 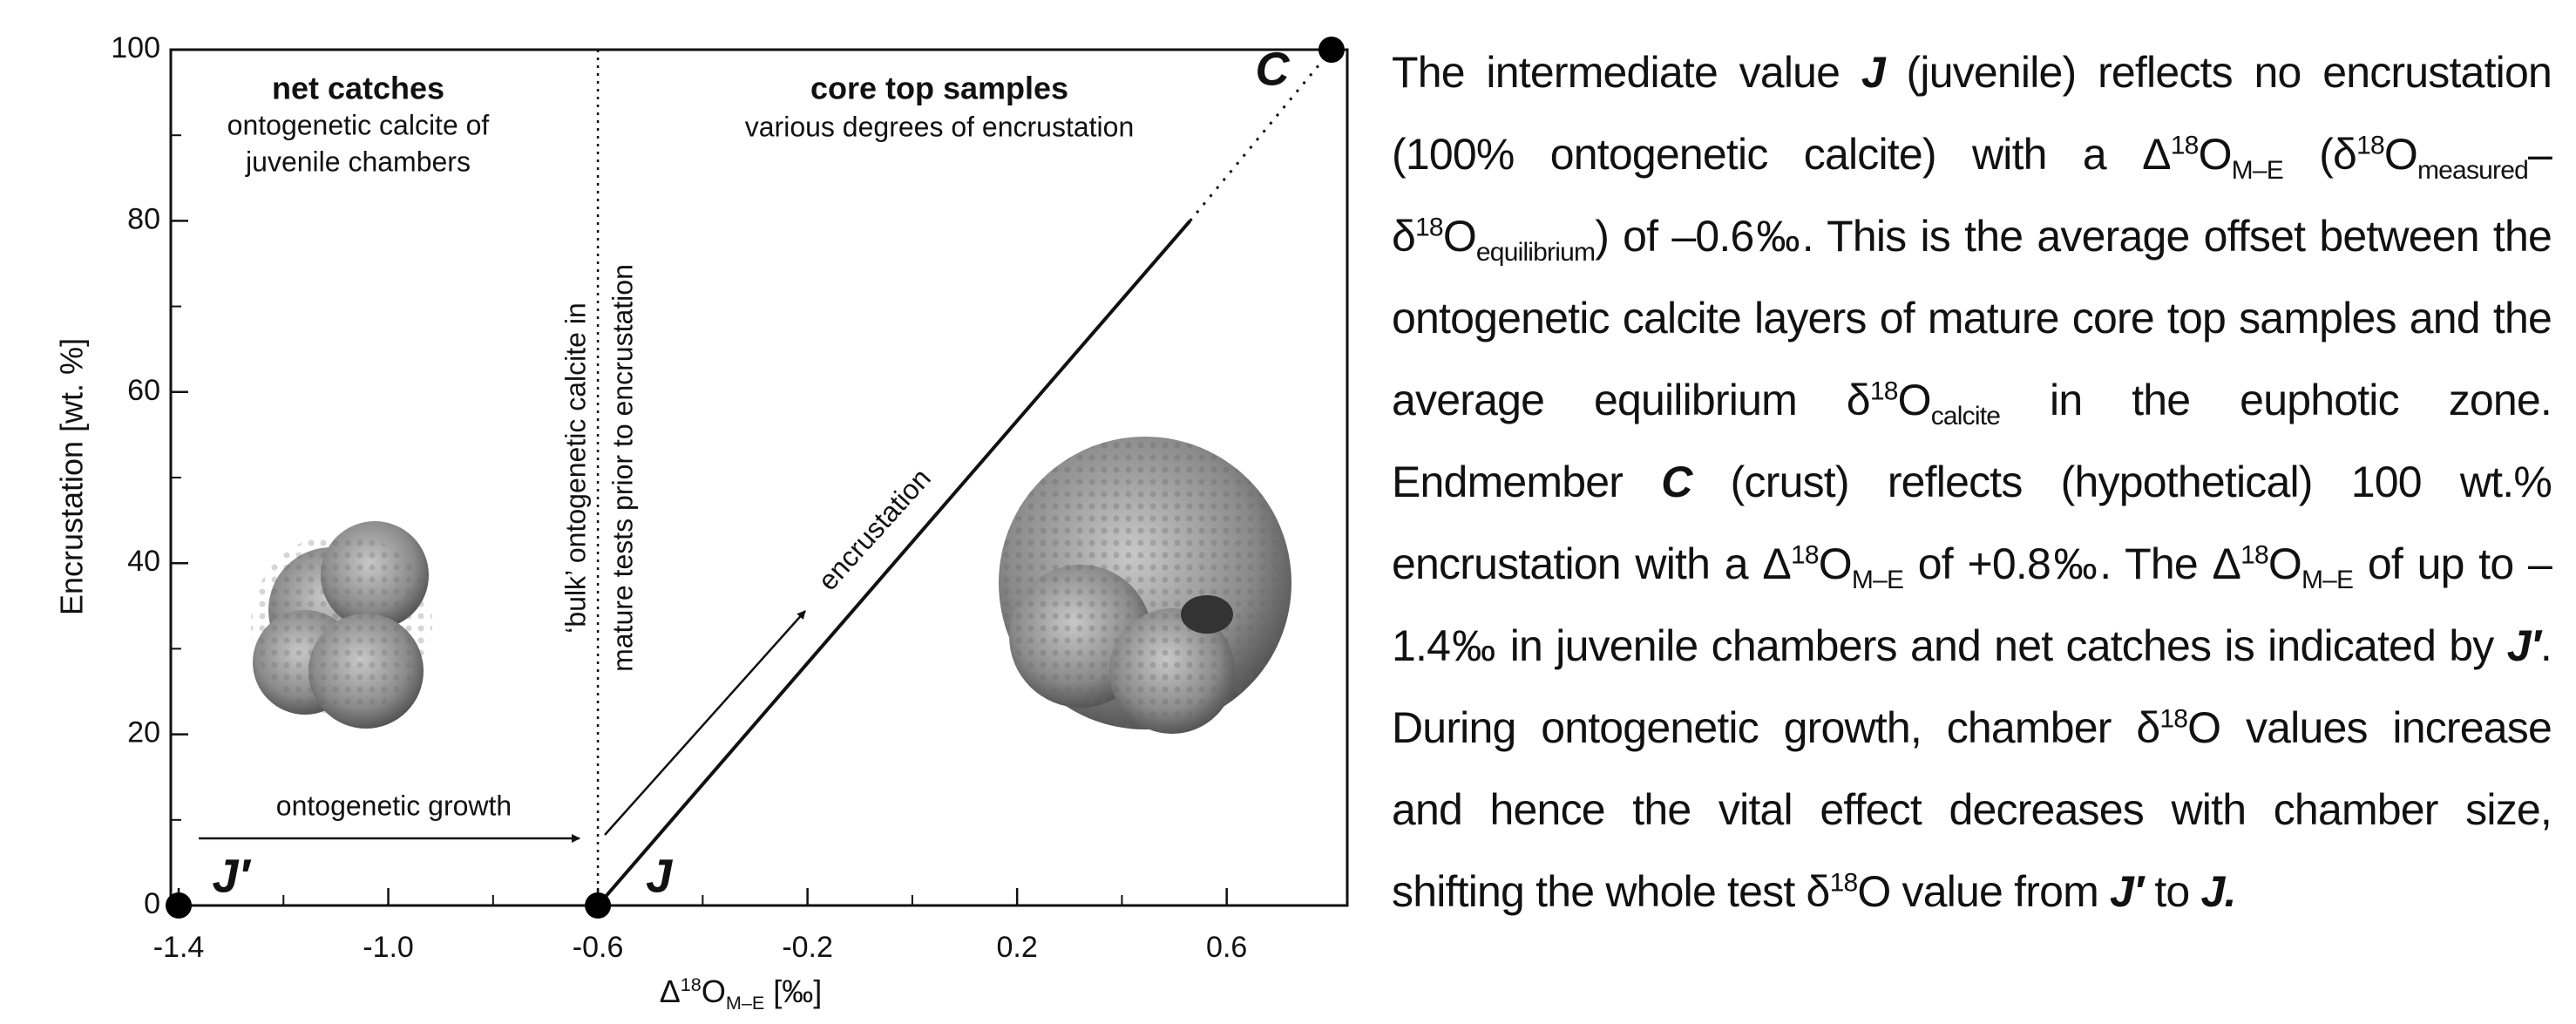 I want to click on text-run: of +0.8‰. The Δ, so click(x=2072, y=563).